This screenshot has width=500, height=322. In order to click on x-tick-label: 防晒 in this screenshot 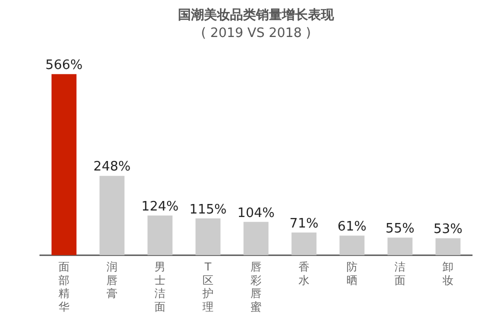, I will do `click(352, 273)`.